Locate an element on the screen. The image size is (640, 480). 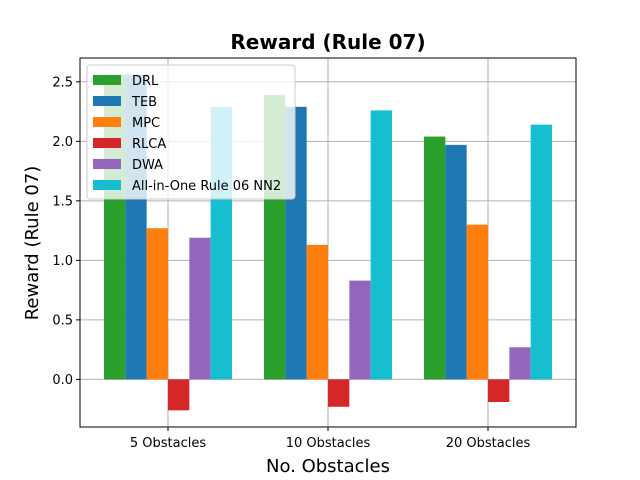
bar-teb is located at coordinates (456, 262).